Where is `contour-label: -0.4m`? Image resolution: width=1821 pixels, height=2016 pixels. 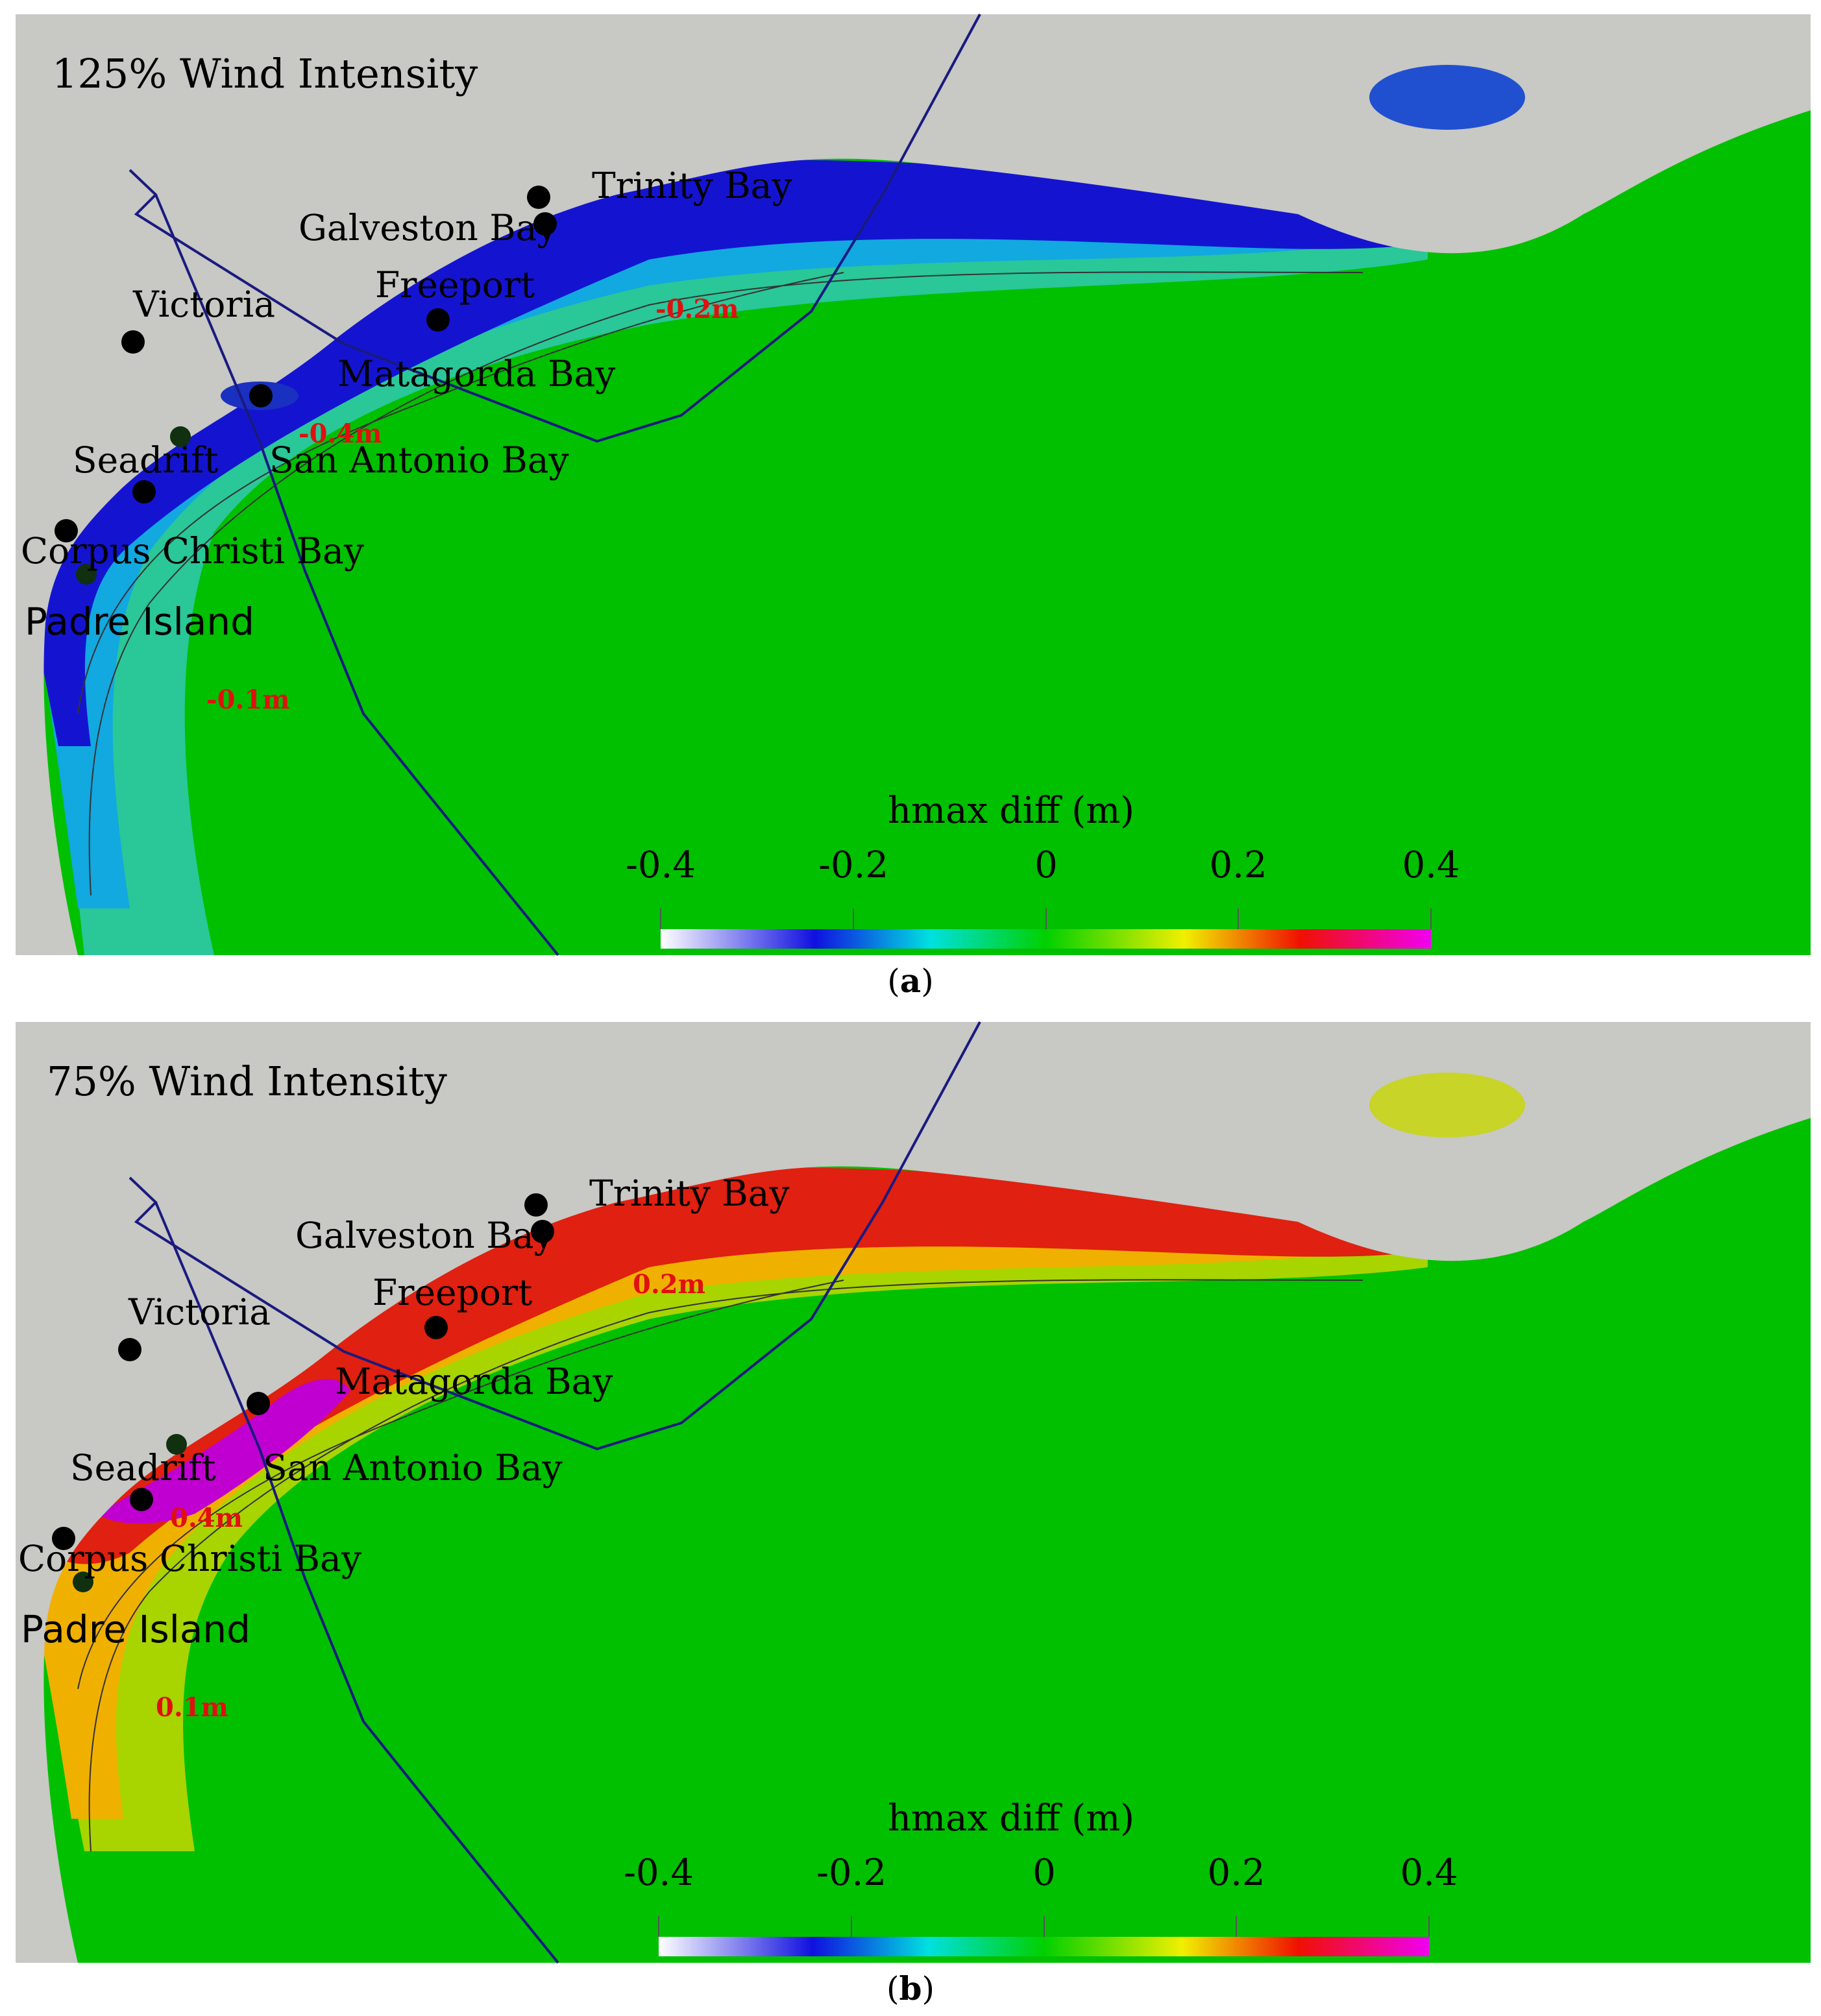 contour-label: -0.4m is located at coordinates (340, 434).